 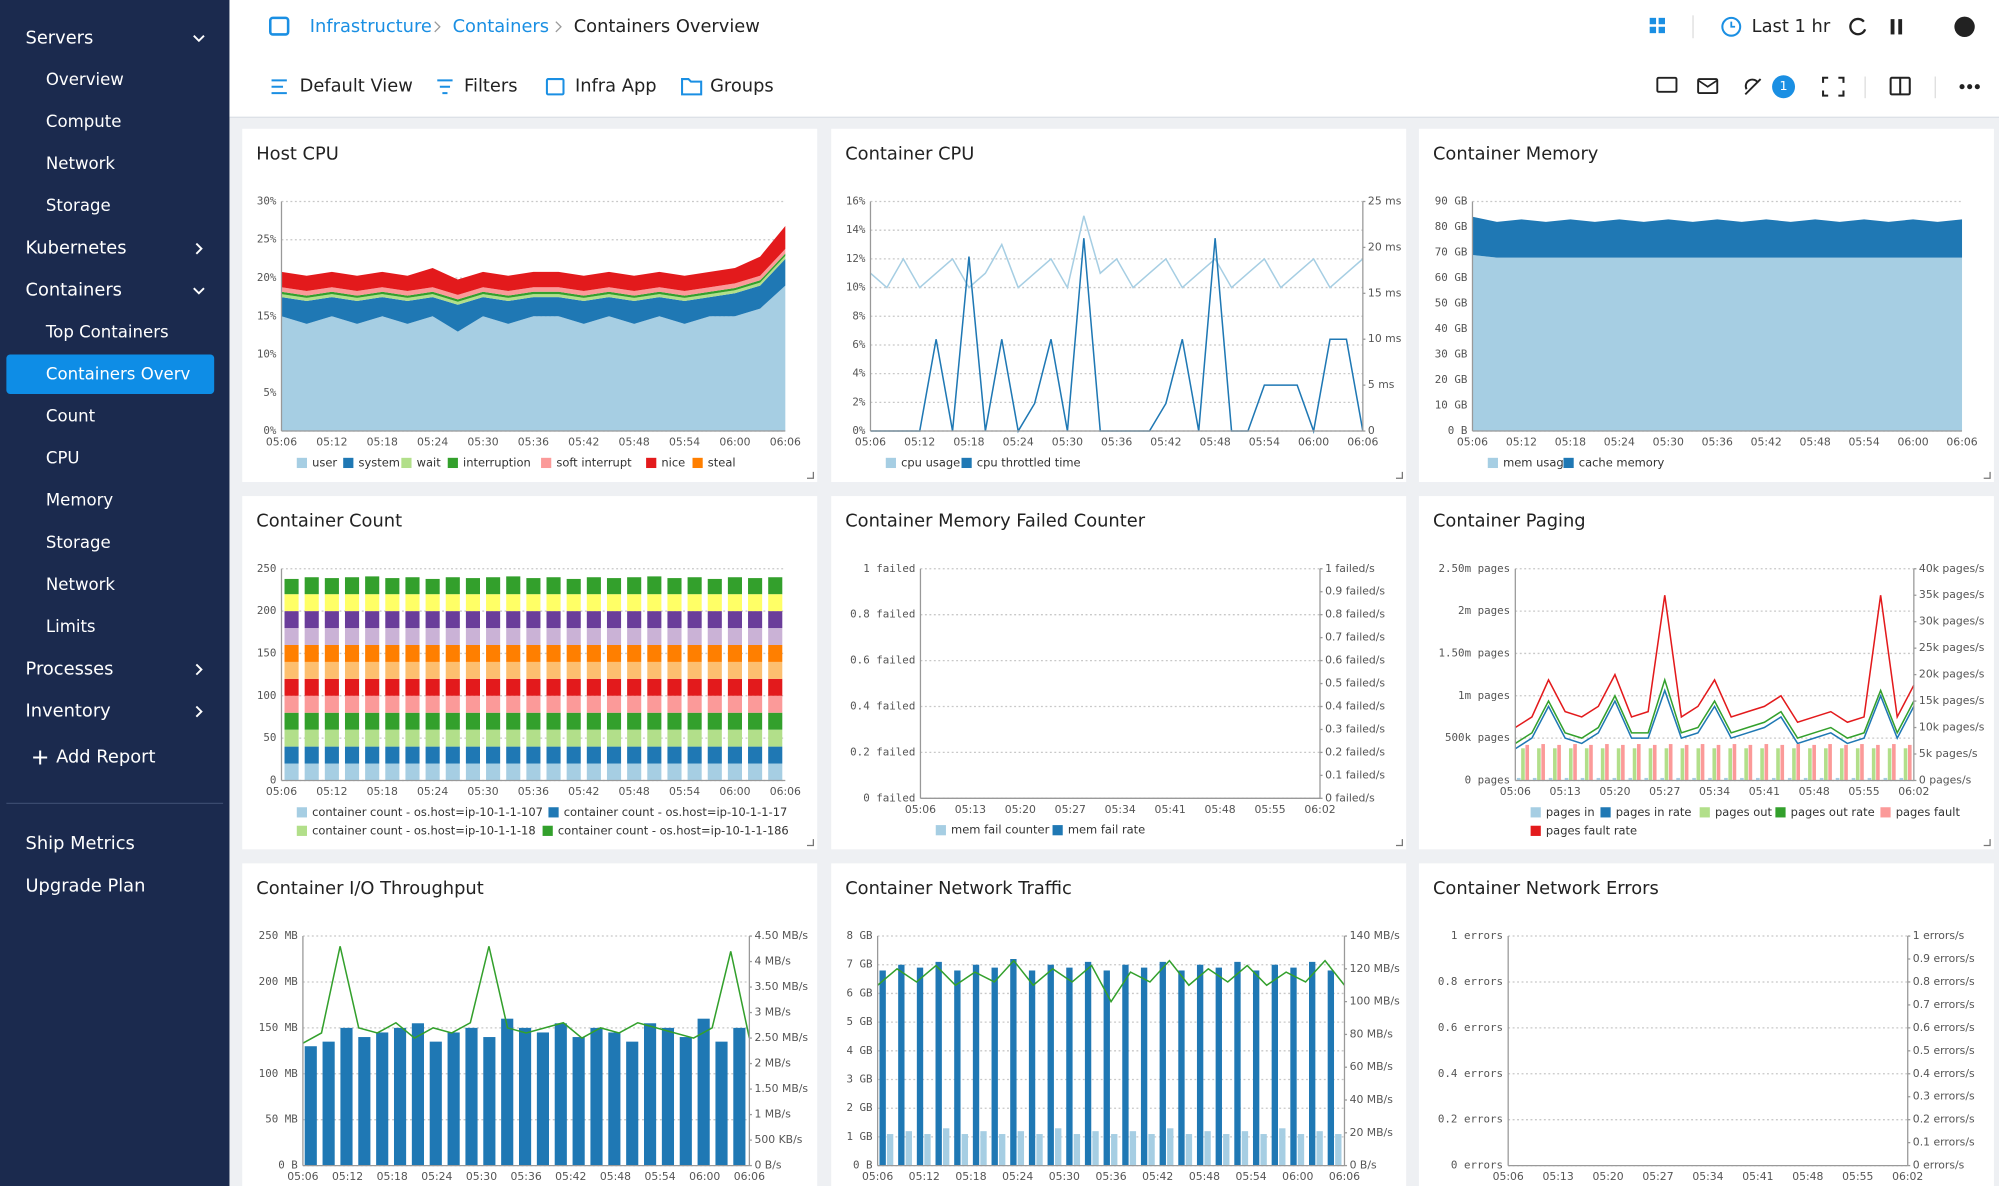 I want to click on x-tick-label: 05:20, so click(x=1614, y=791).